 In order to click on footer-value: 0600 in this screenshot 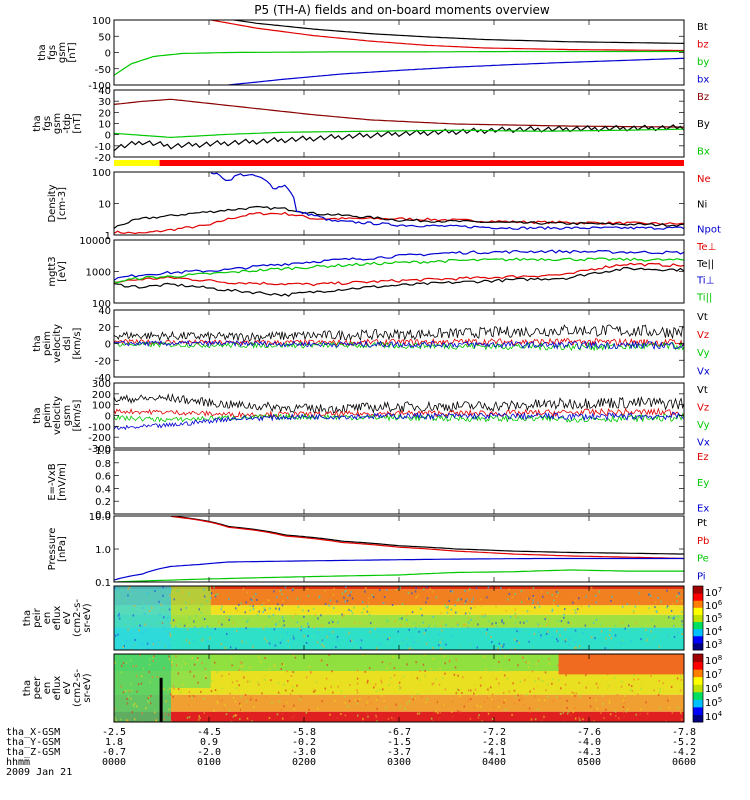, I will do `click(684, 762)`.